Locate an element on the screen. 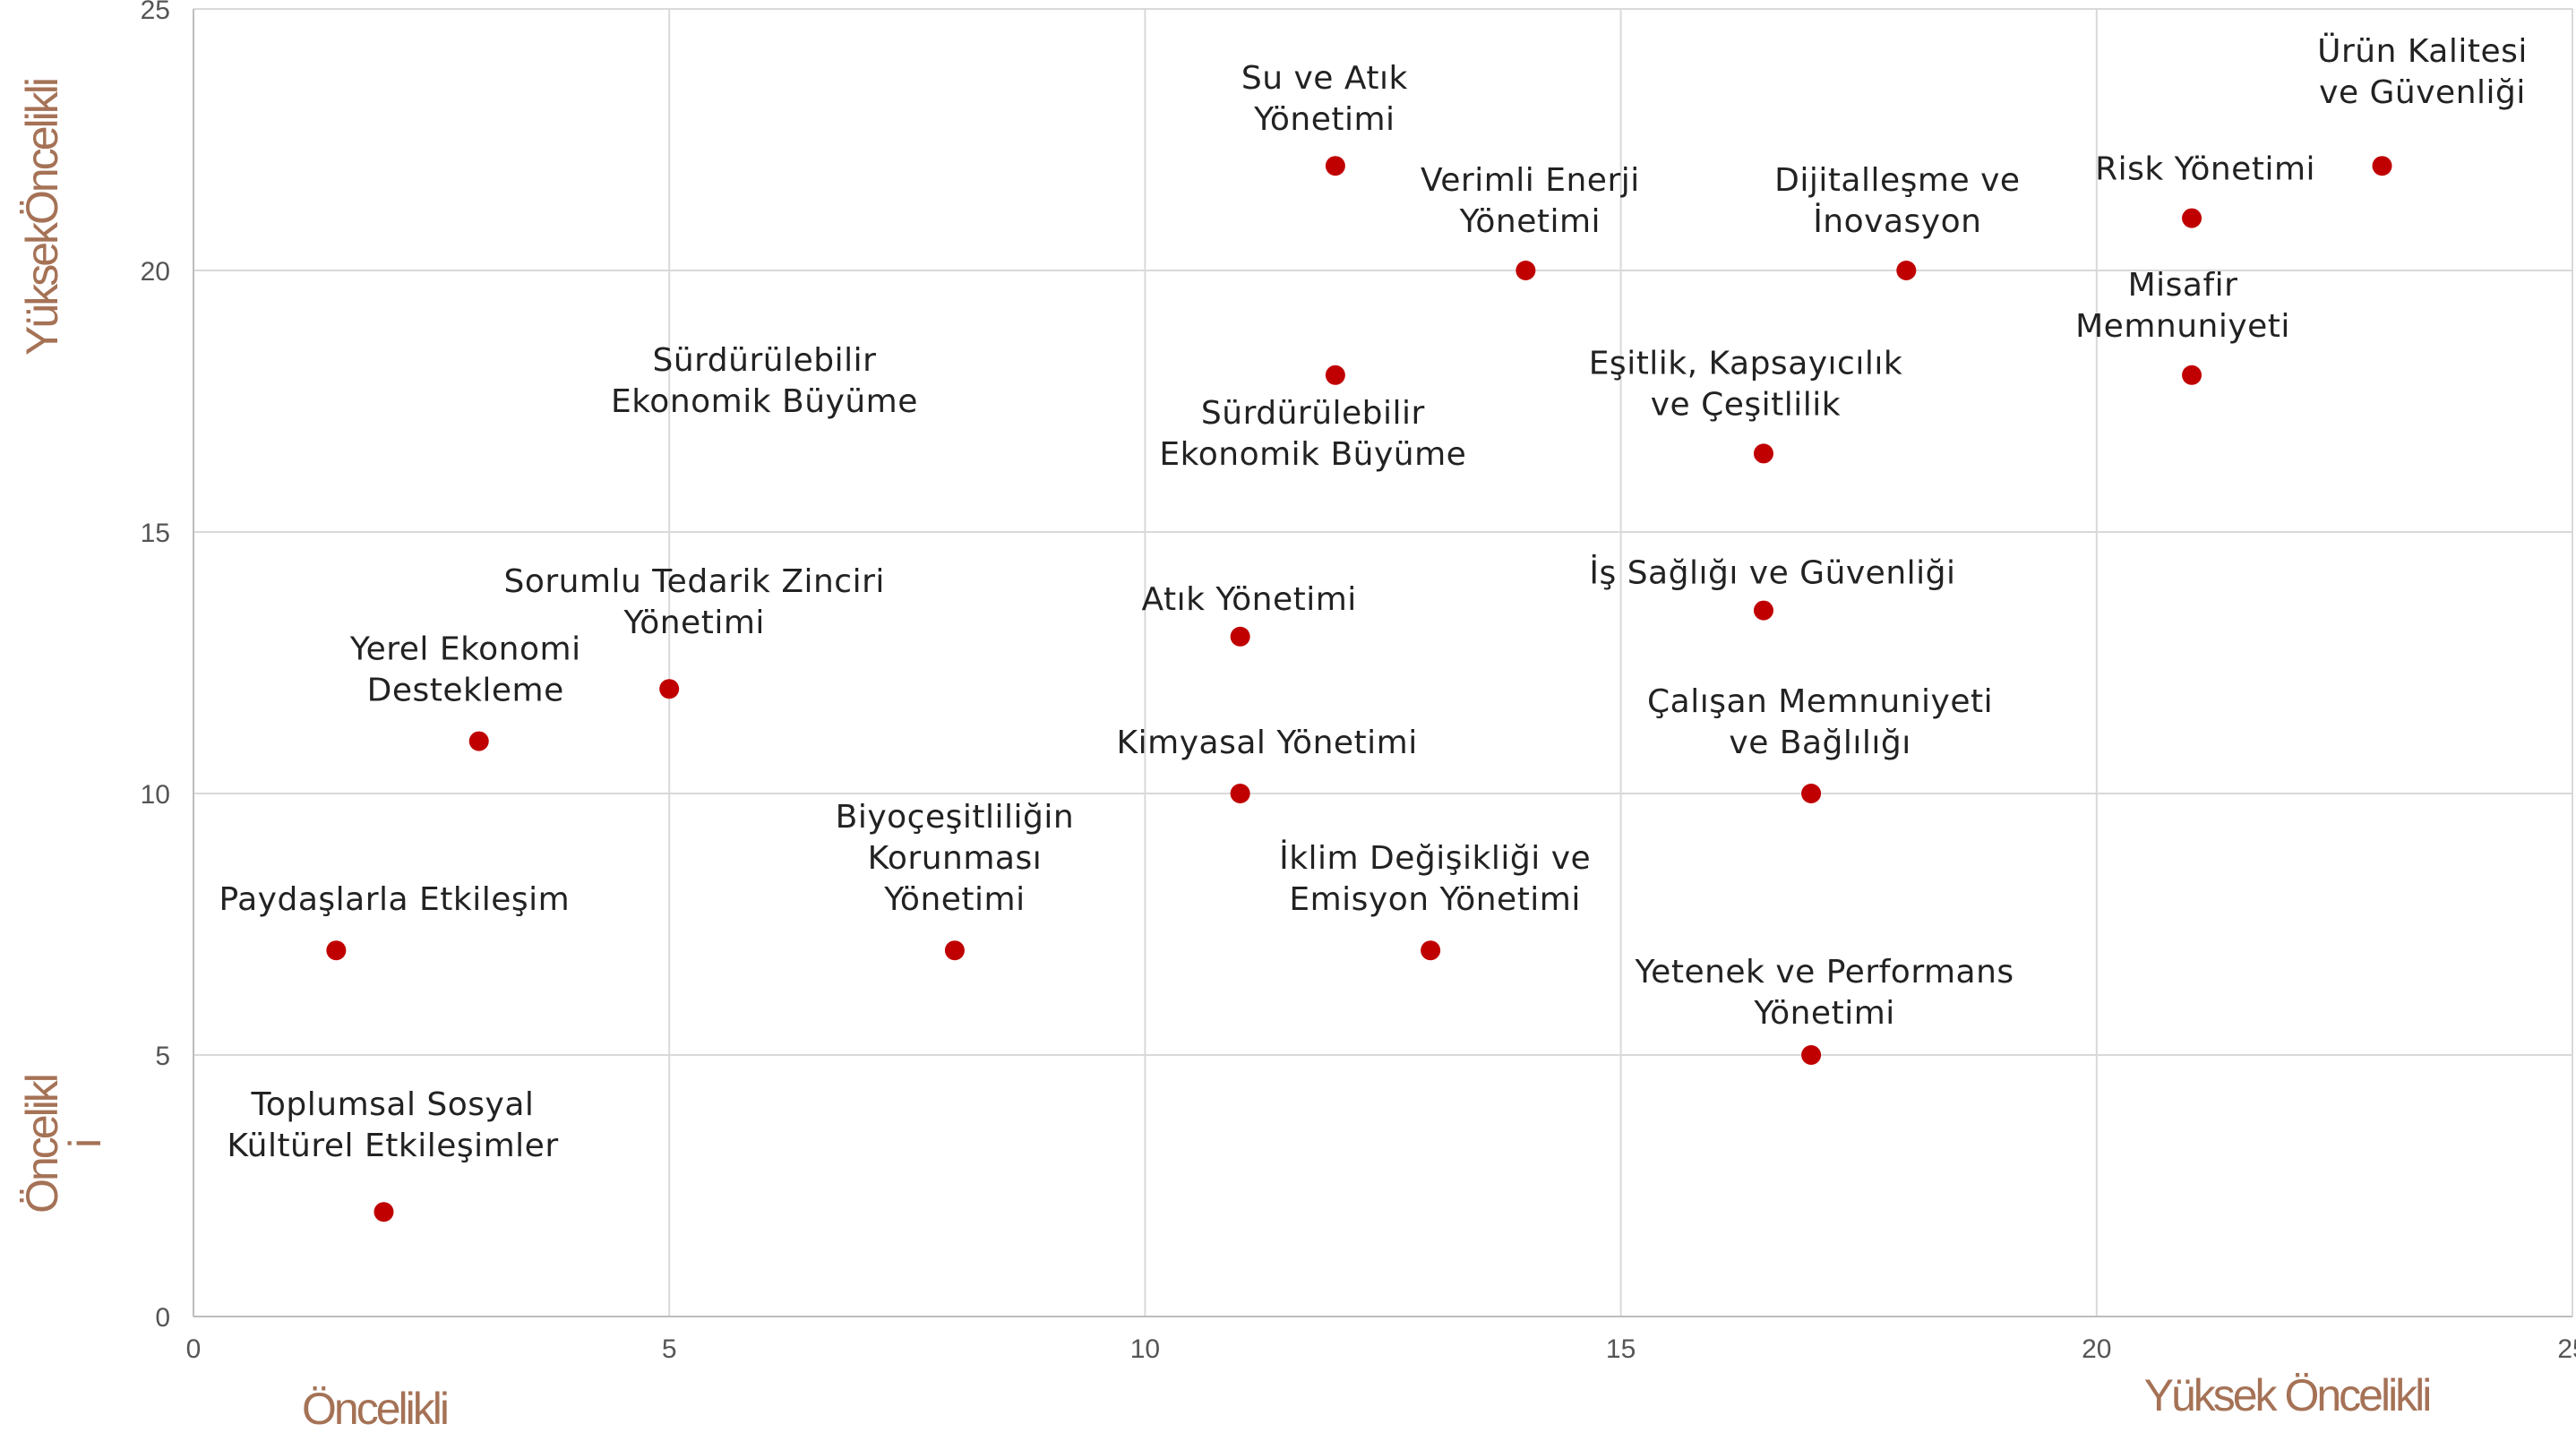 The image size is (2576, 1441). data-point-label: Verimli Enerji Yönetimi is located at coordinates (1530, 201).